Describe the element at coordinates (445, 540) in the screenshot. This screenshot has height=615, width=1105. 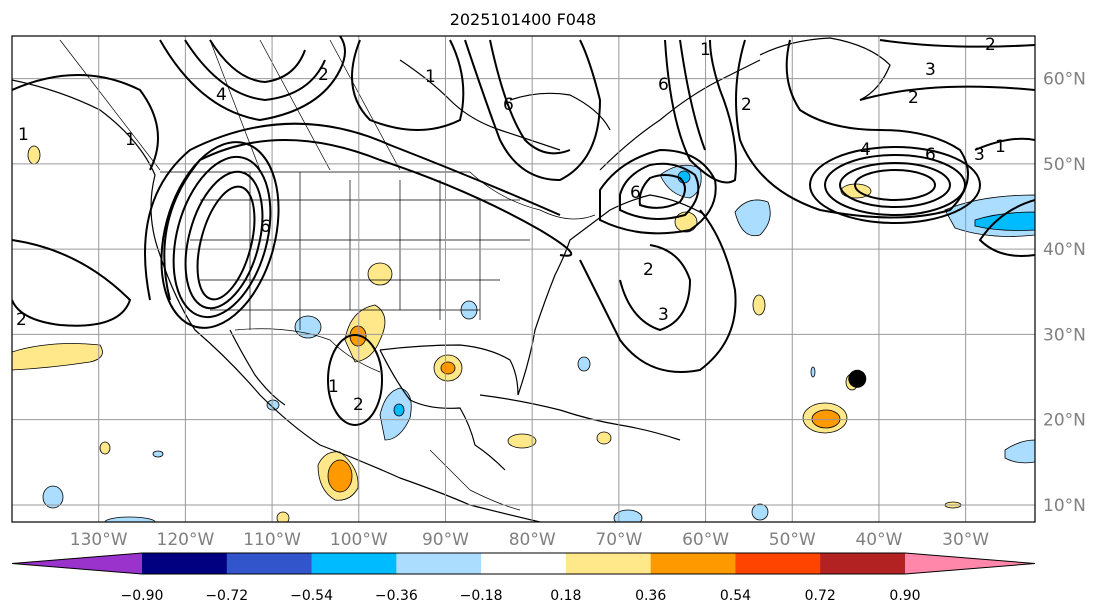
I see `longitude-tick-label: 90°W` at that location.